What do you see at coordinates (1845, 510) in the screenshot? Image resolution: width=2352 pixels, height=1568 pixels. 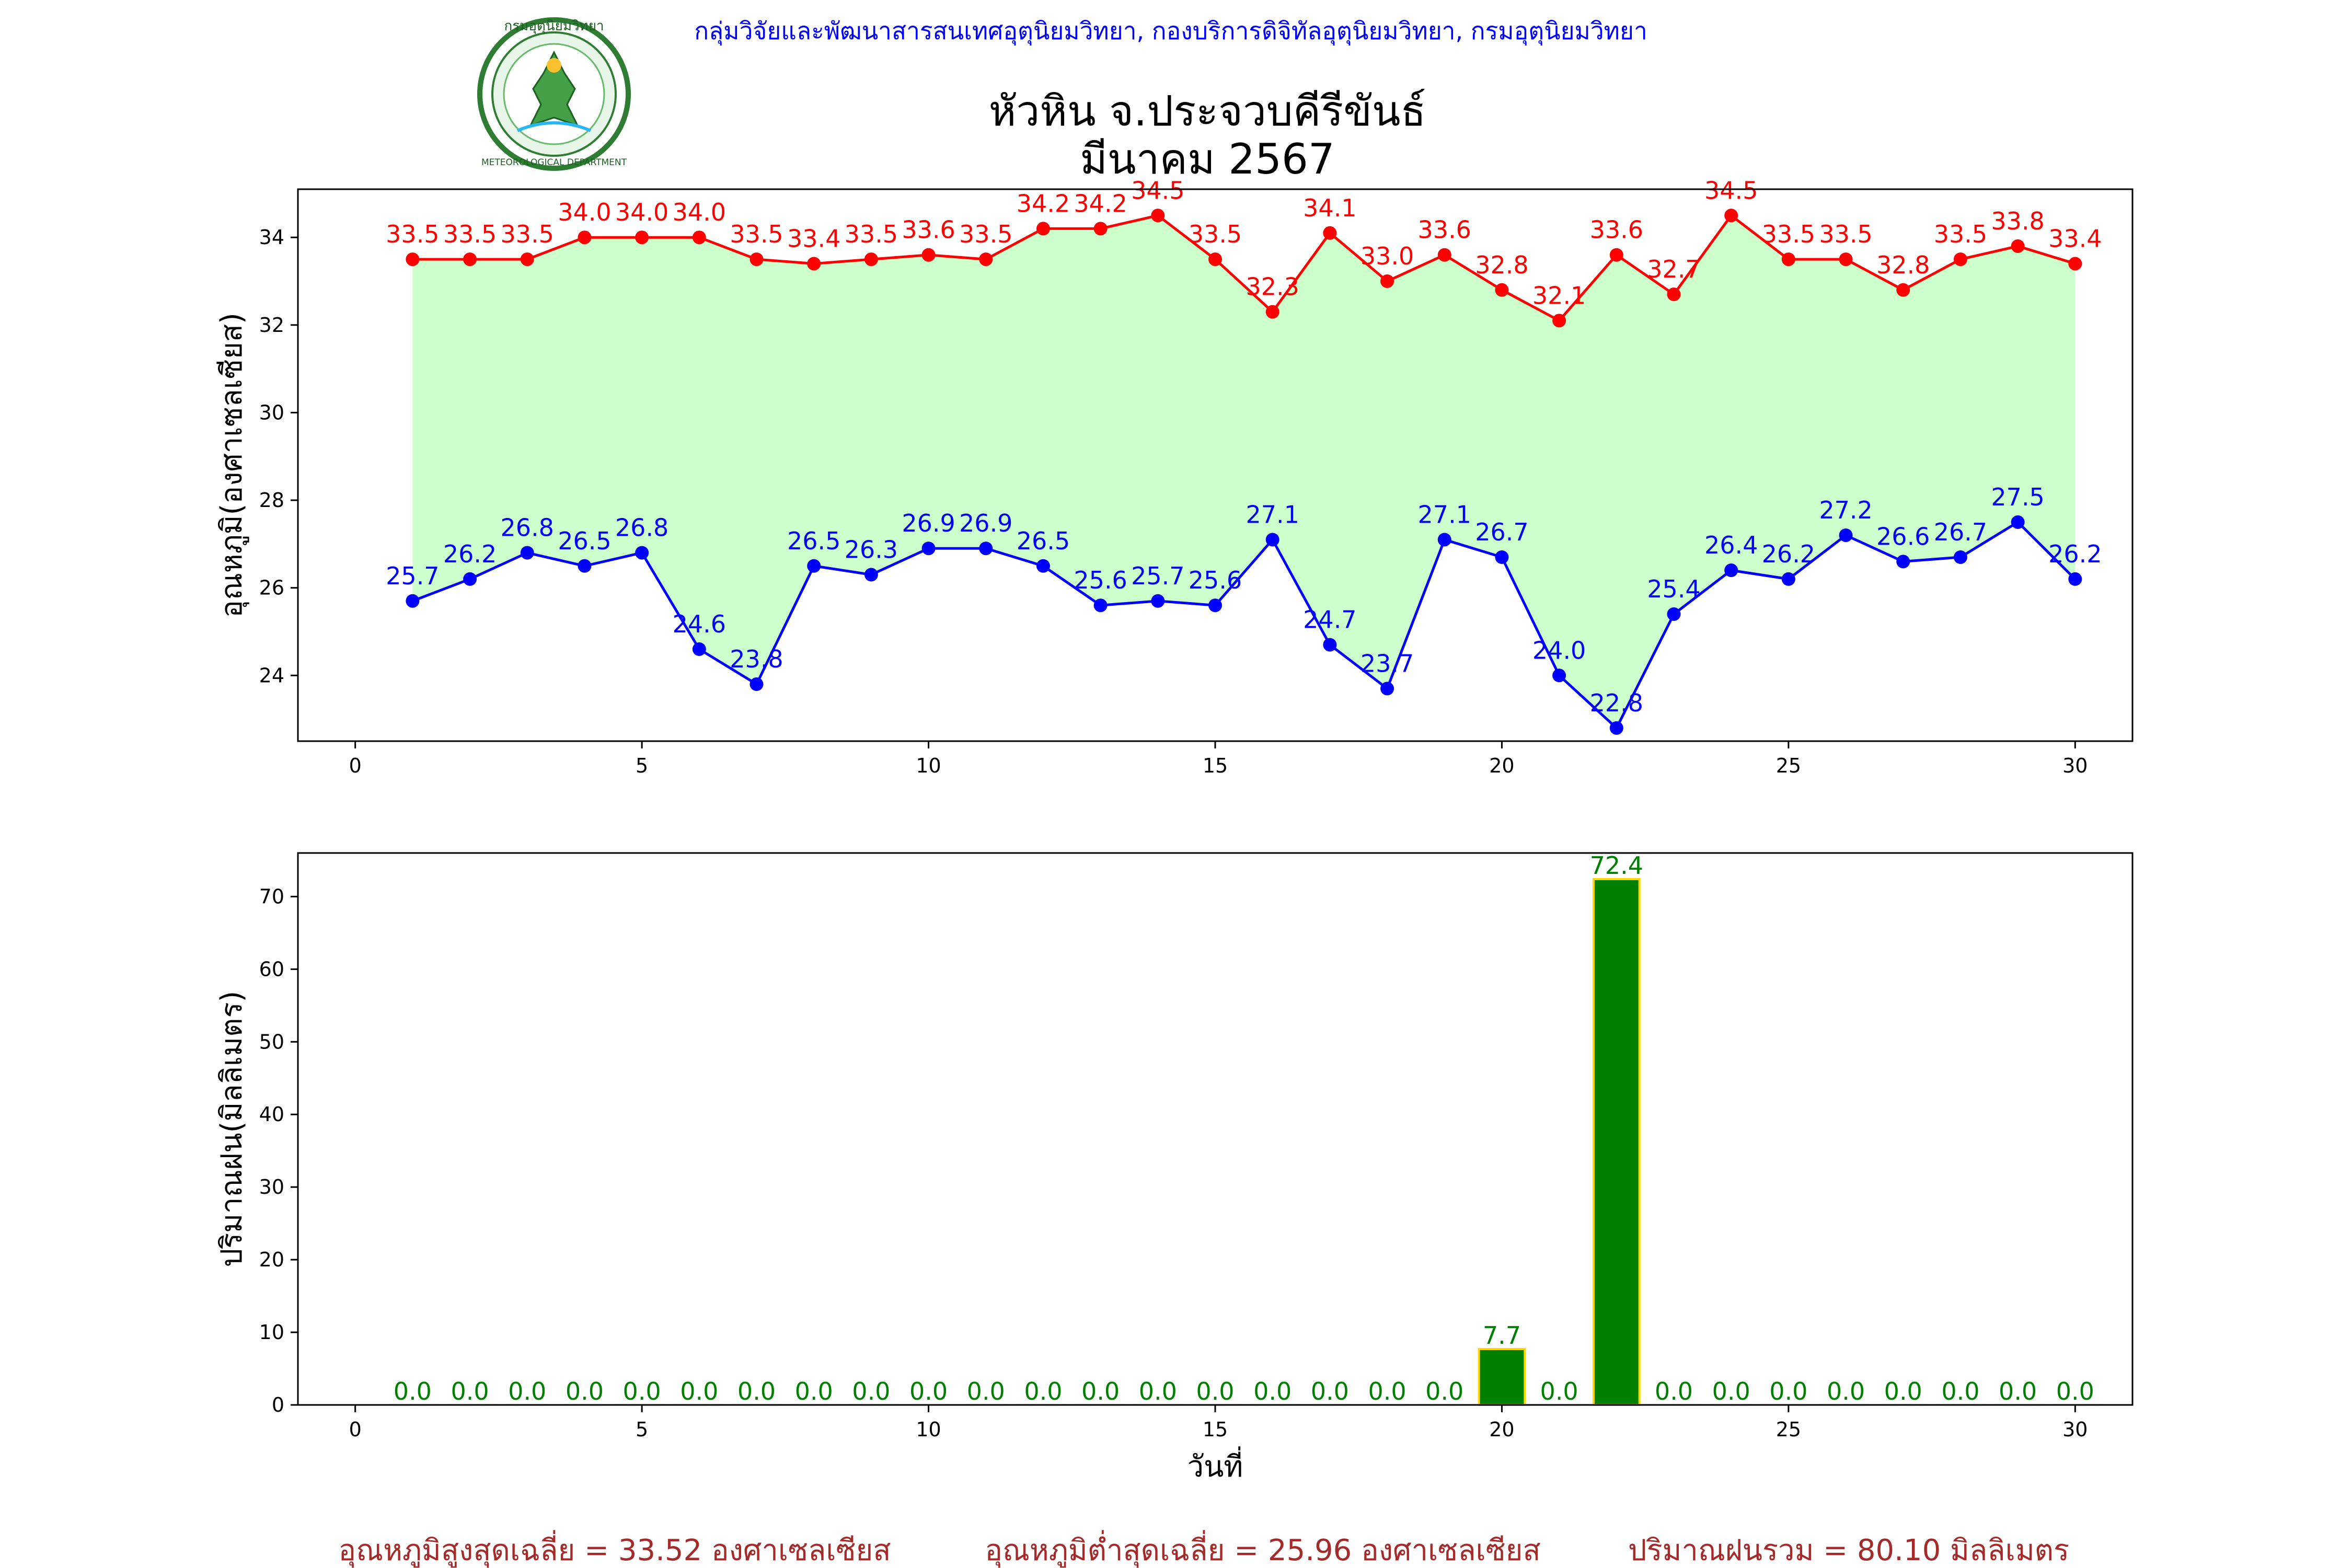 I see `temperature-min-value-label: 27.2` at bounding box center [1845, 510].